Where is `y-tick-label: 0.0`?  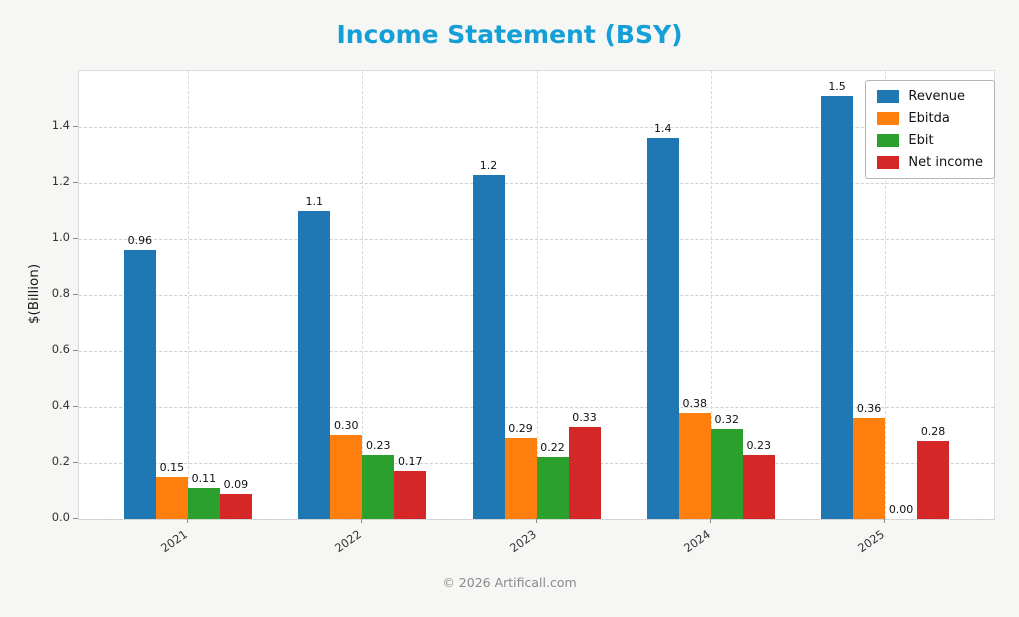 y-tick-label: 0.0 is located at coordinates (60, 517).